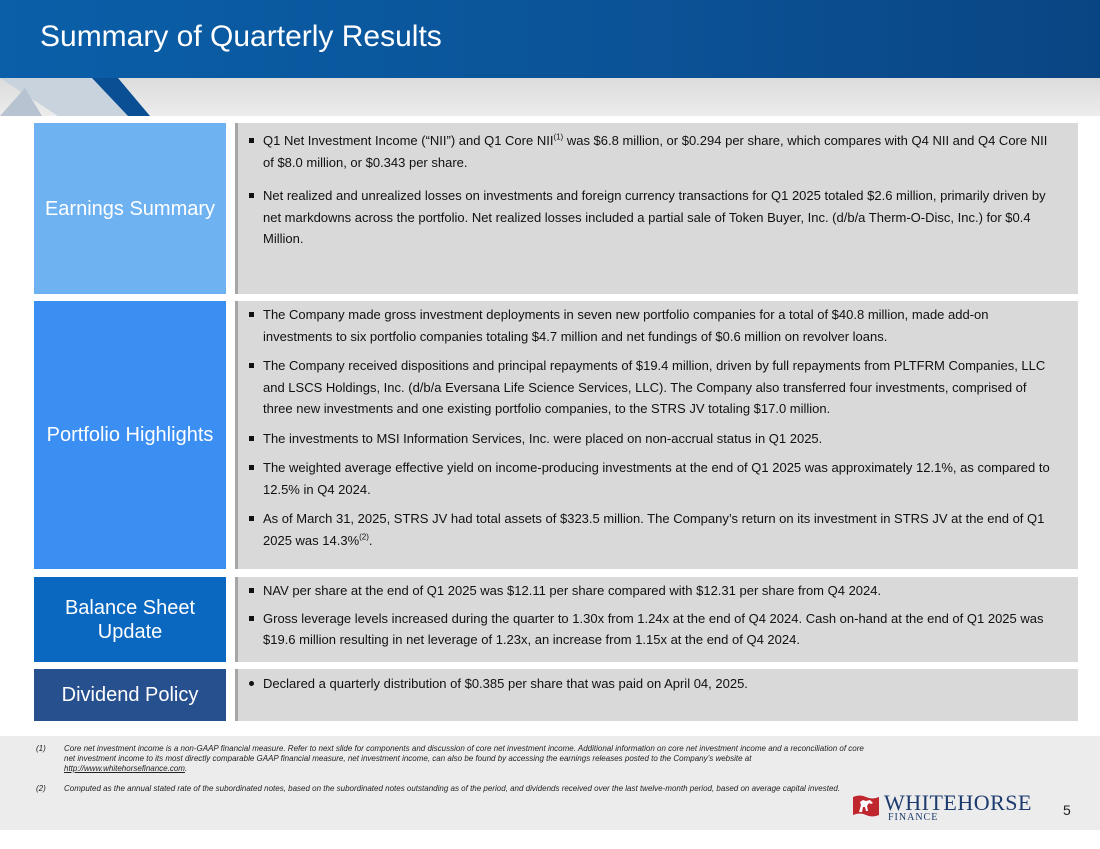 Image resolution: width=1100 pixels, height=849 pixels. I want to click on footnote-number: (2), so click(41, 788).